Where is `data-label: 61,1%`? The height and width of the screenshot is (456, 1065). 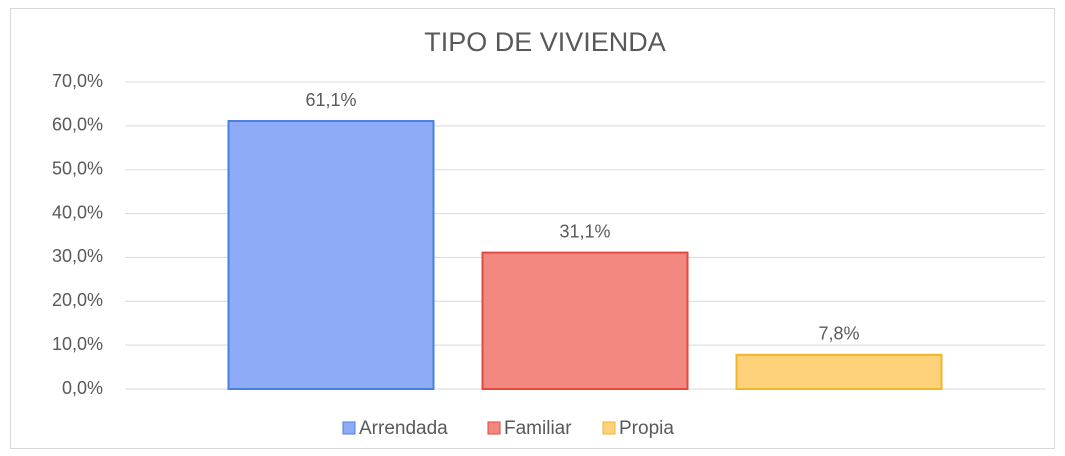 data-label: 61,1% is located at coordinates (330, 100).